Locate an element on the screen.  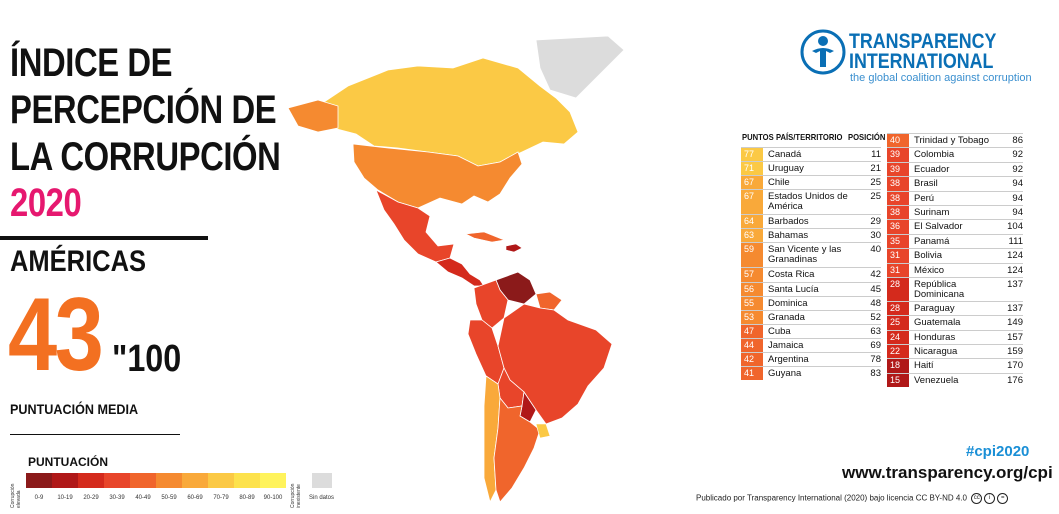
ranking-row: 28 Paraguay 137 is located at coordinates (955, 308).